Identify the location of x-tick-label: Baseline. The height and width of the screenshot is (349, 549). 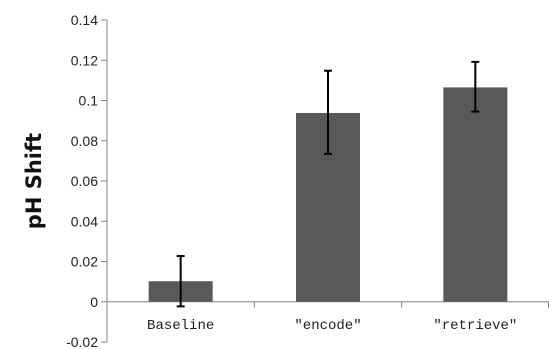
(180, 326).